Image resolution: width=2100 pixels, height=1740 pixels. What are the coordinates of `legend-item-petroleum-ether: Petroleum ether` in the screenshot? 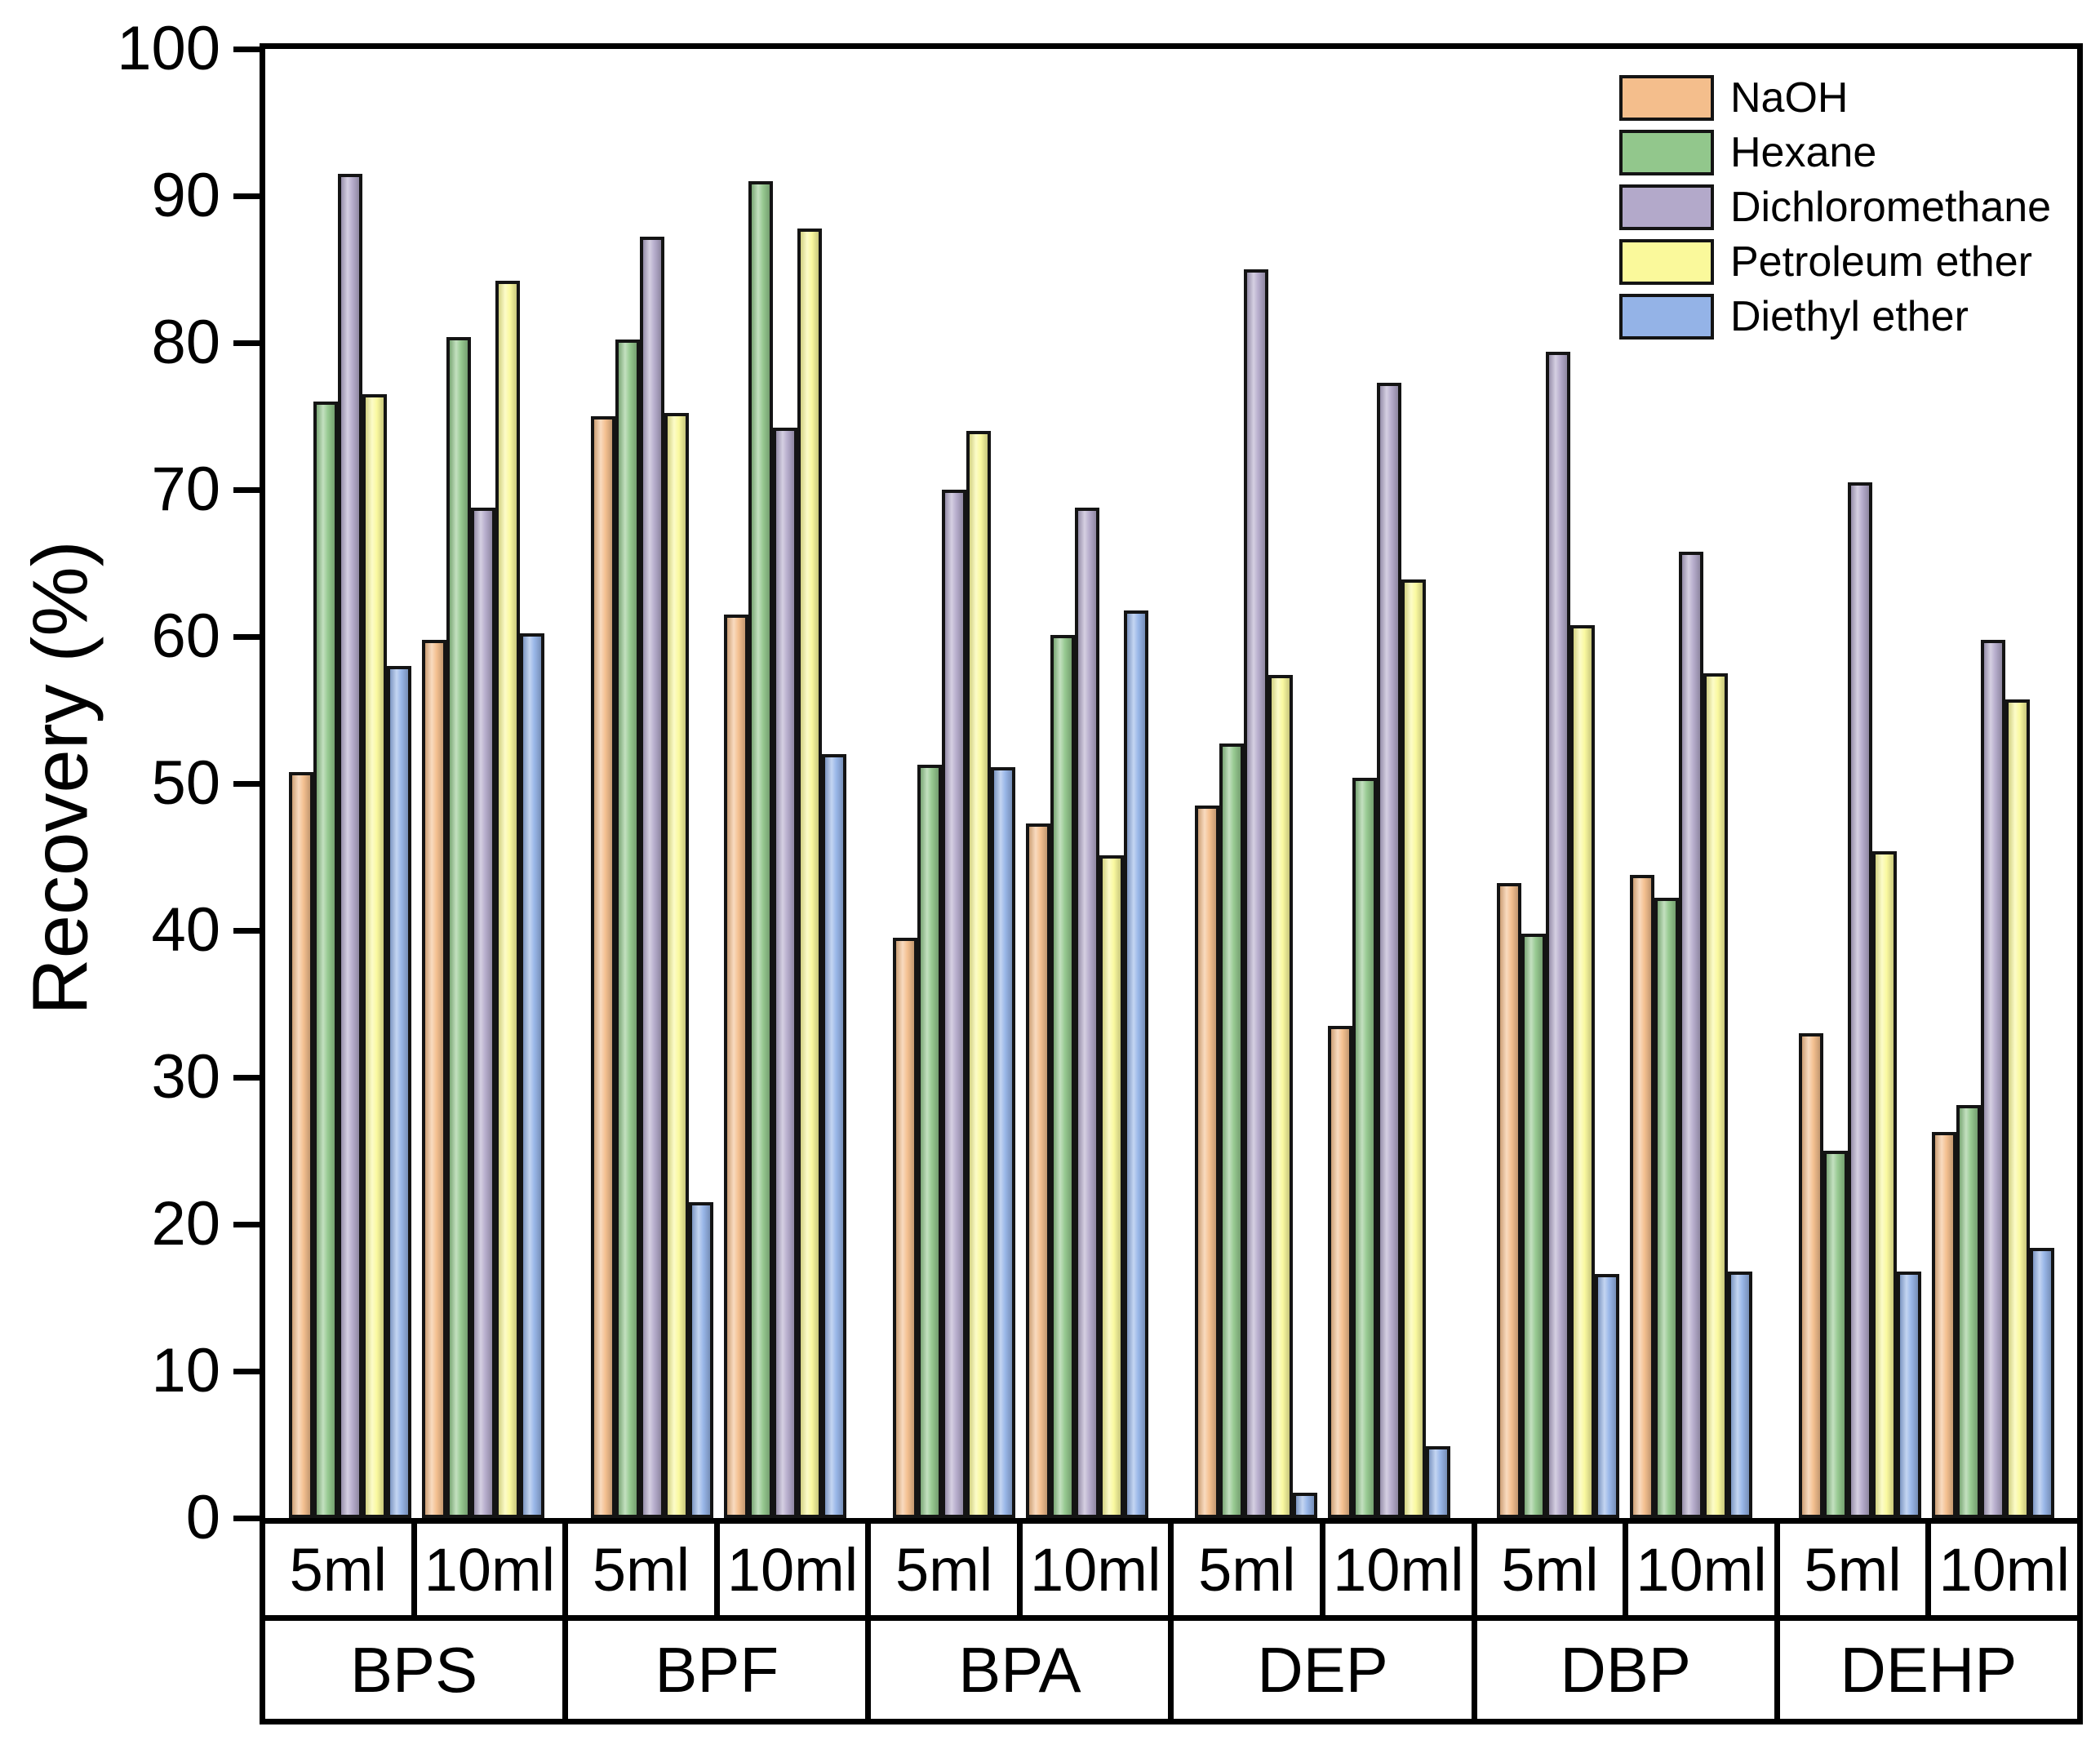 It's located at (1835, 262).